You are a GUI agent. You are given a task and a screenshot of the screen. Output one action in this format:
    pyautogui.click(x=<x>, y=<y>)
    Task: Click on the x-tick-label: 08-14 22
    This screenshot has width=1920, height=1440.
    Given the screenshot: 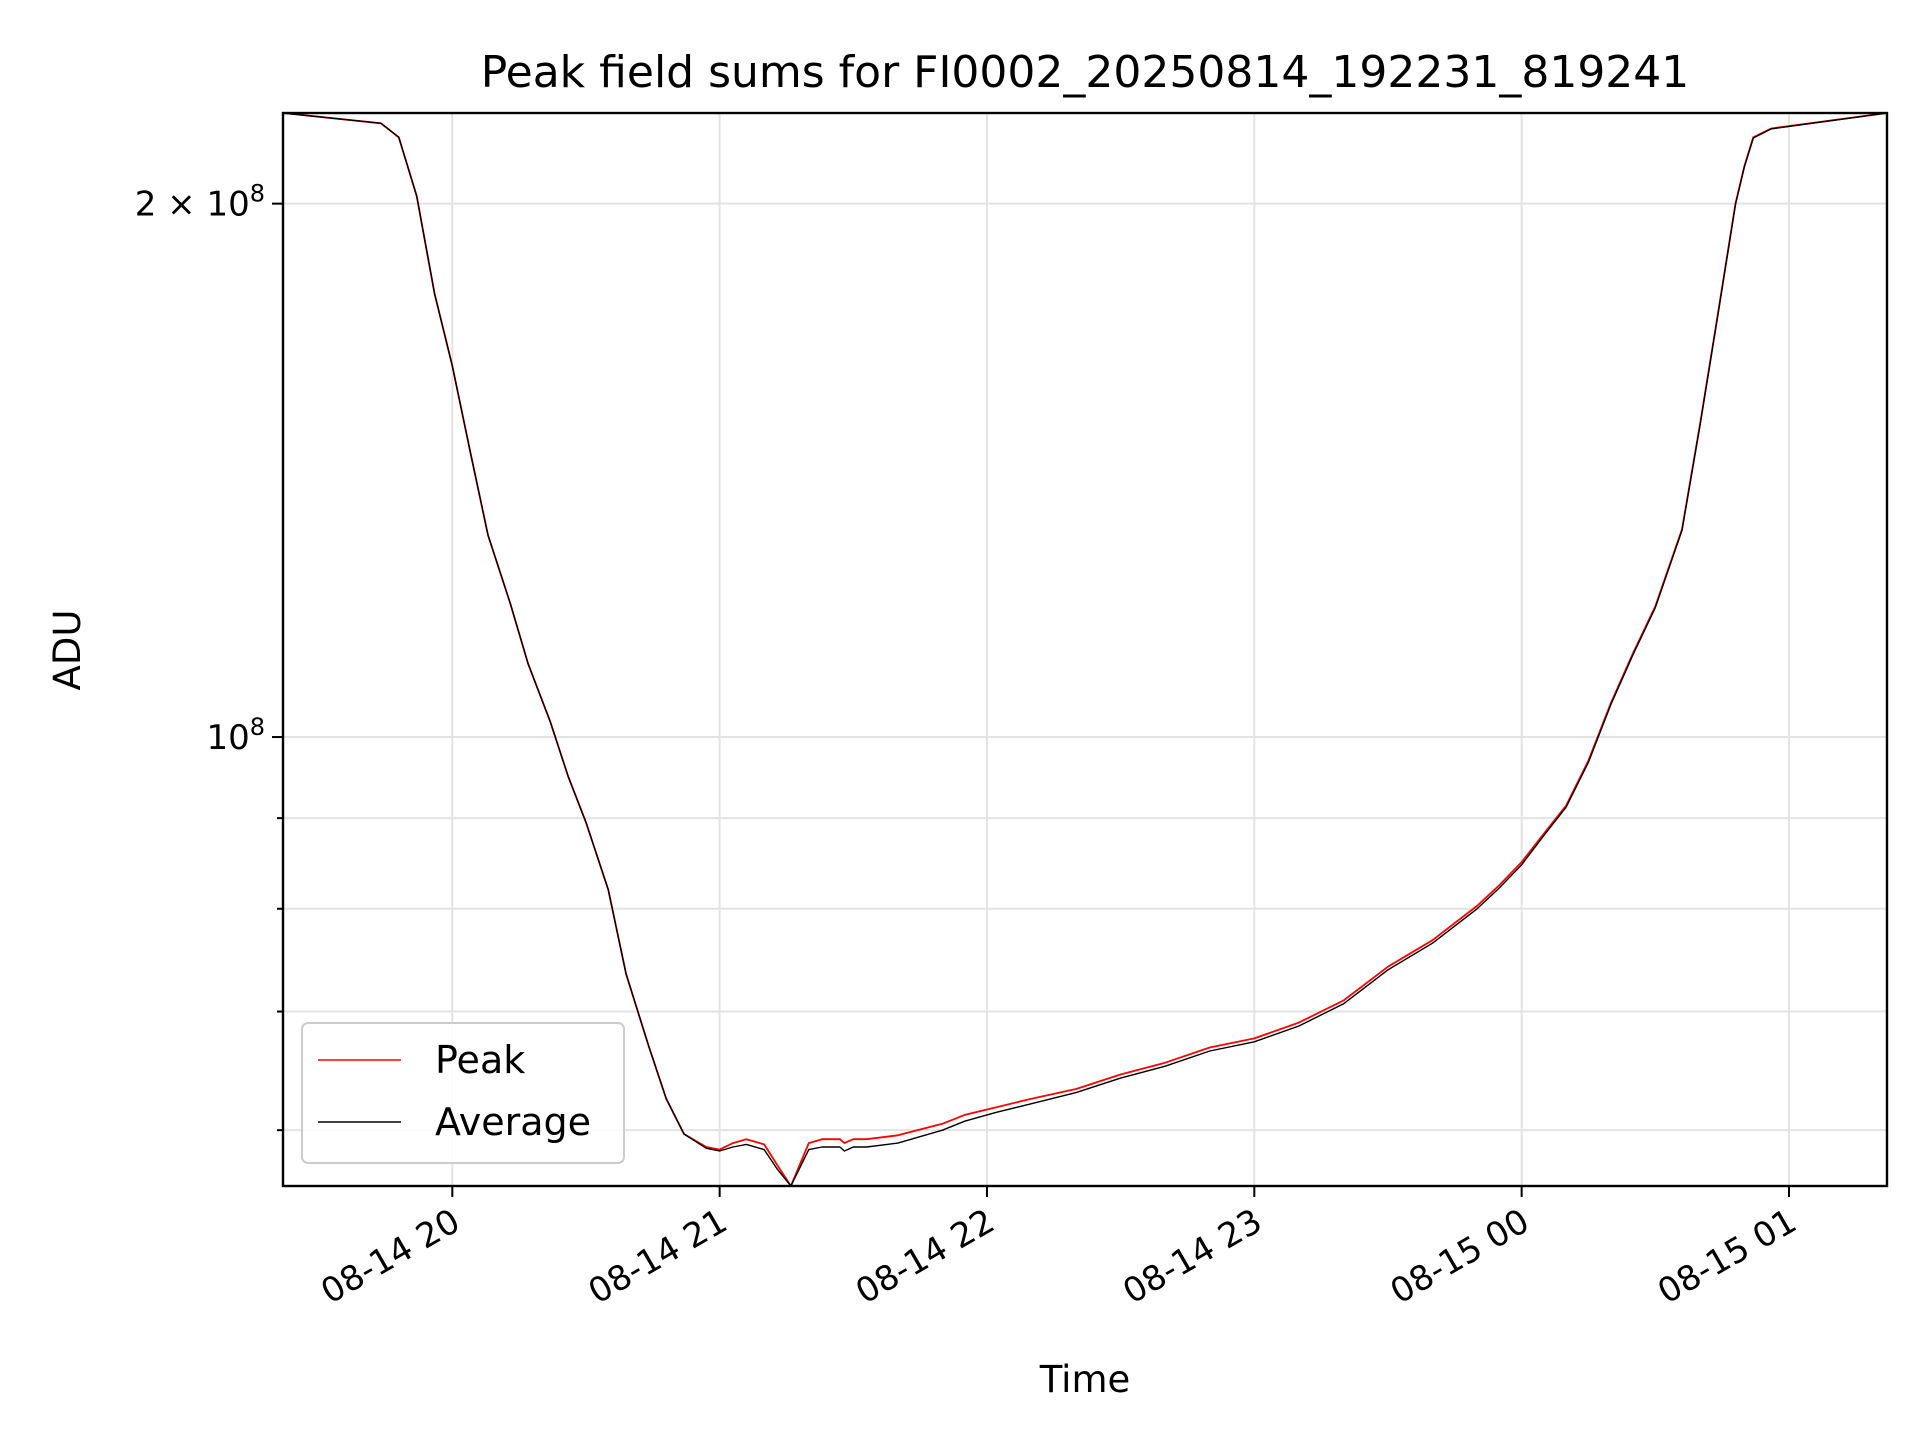 What is the action you would take?
    pyautogui.click(x=925, y=1256)
    